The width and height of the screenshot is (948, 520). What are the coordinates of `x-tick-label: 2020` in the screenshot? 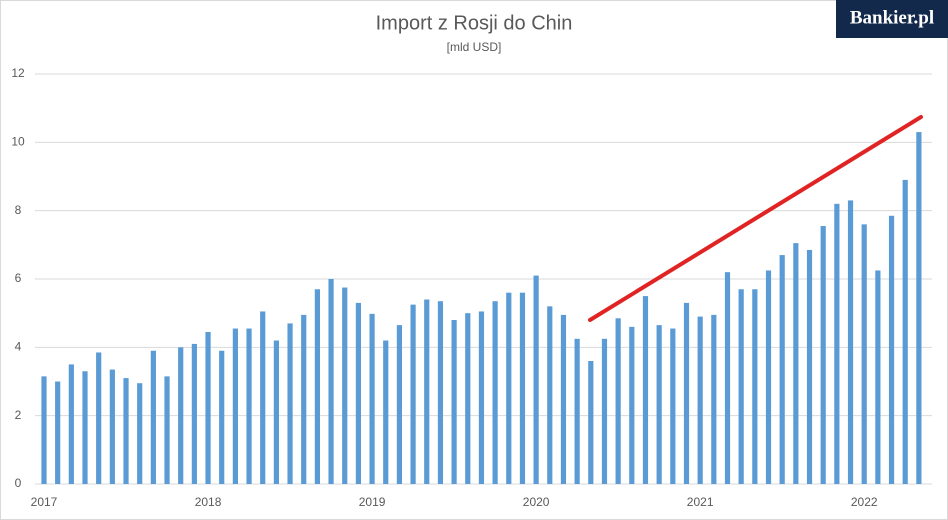 It's located at (536, 502).